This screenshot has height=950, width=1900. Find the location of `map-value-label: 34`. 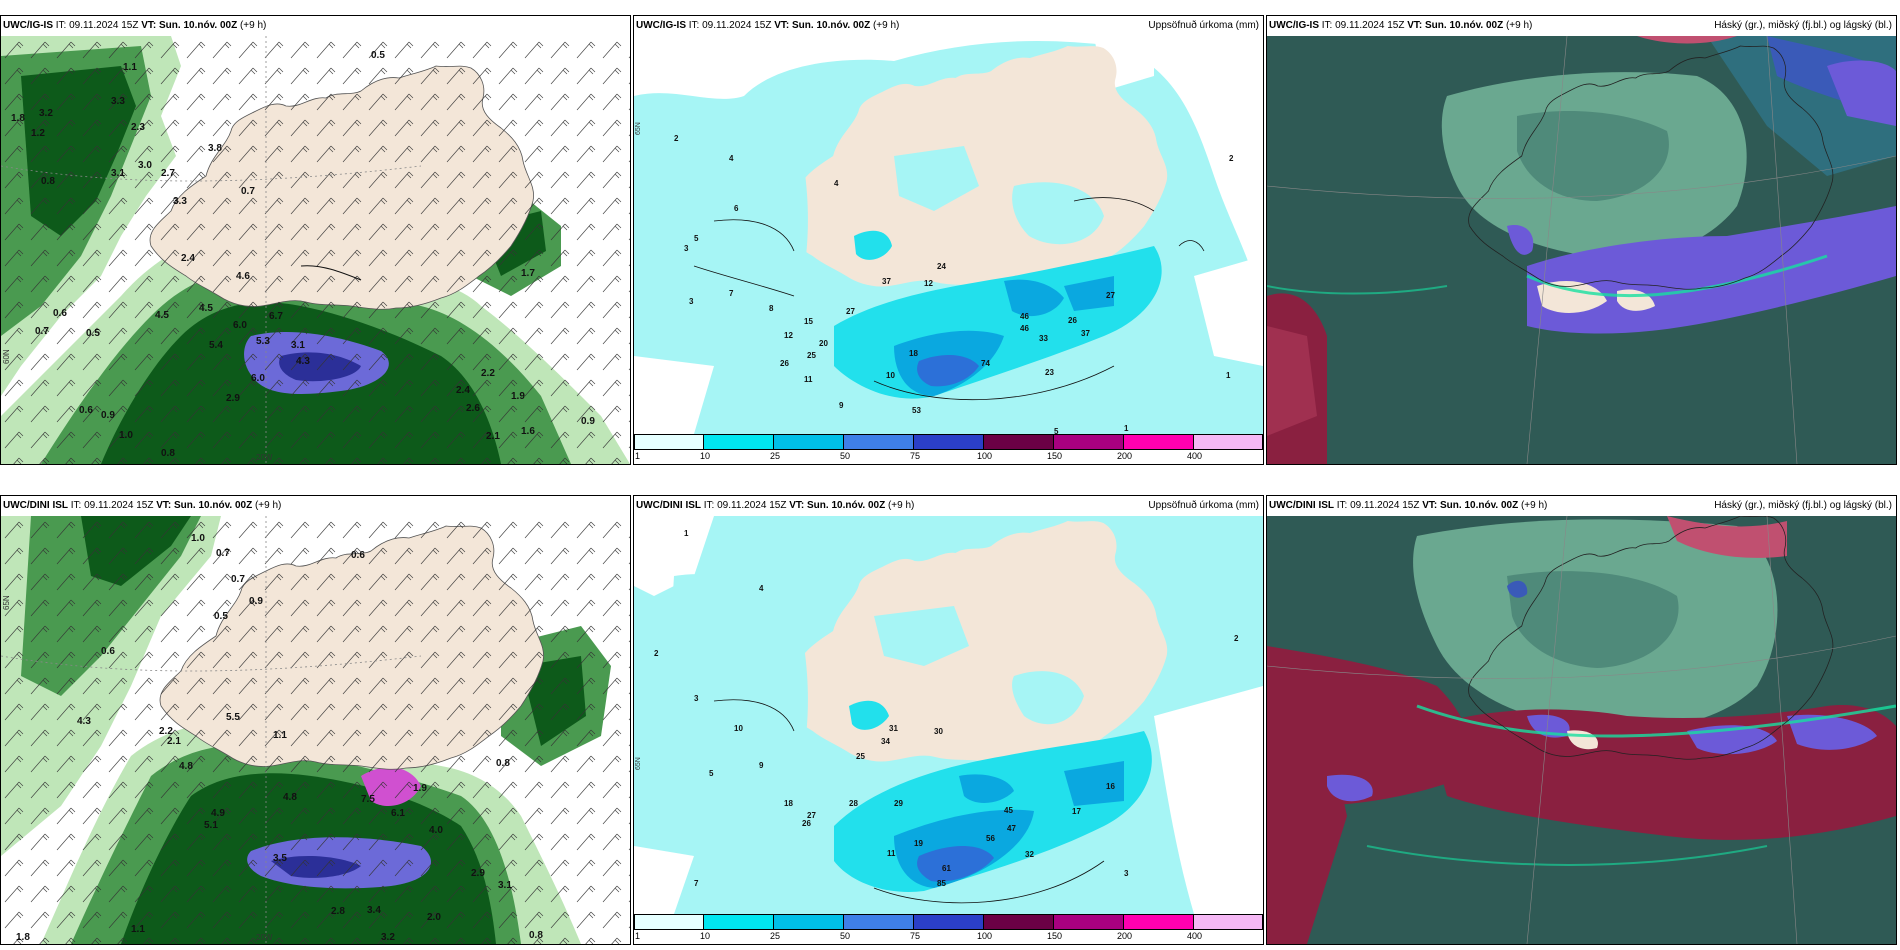

map-value-label: 34 is located at coordinates (885, 741).